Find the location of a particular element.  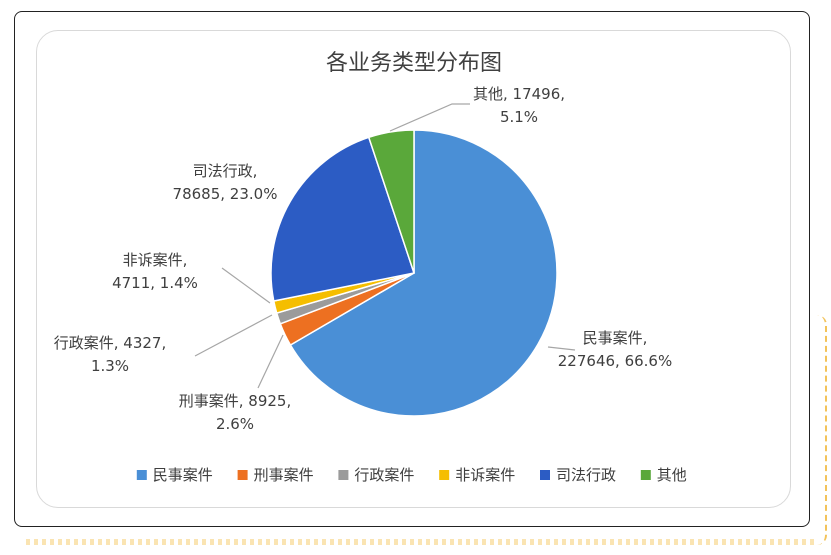

data-label-1: 民事案件, 227646, 66.6% is located at coordinates (615, 349).